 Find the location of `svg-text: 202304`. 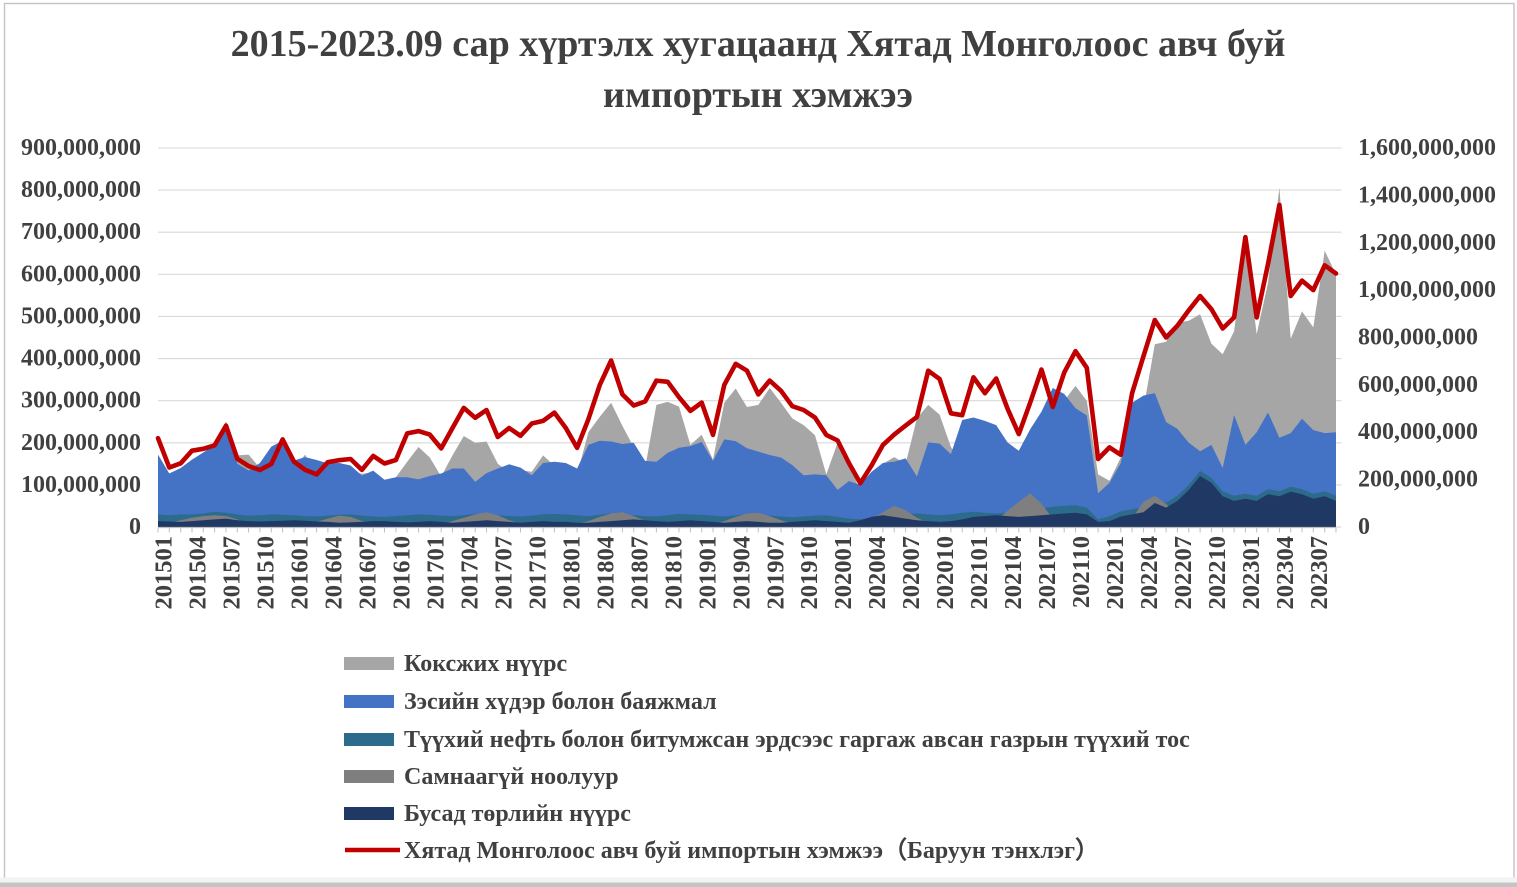

svg-text: 202304 is located at coordinates (1285, 573).